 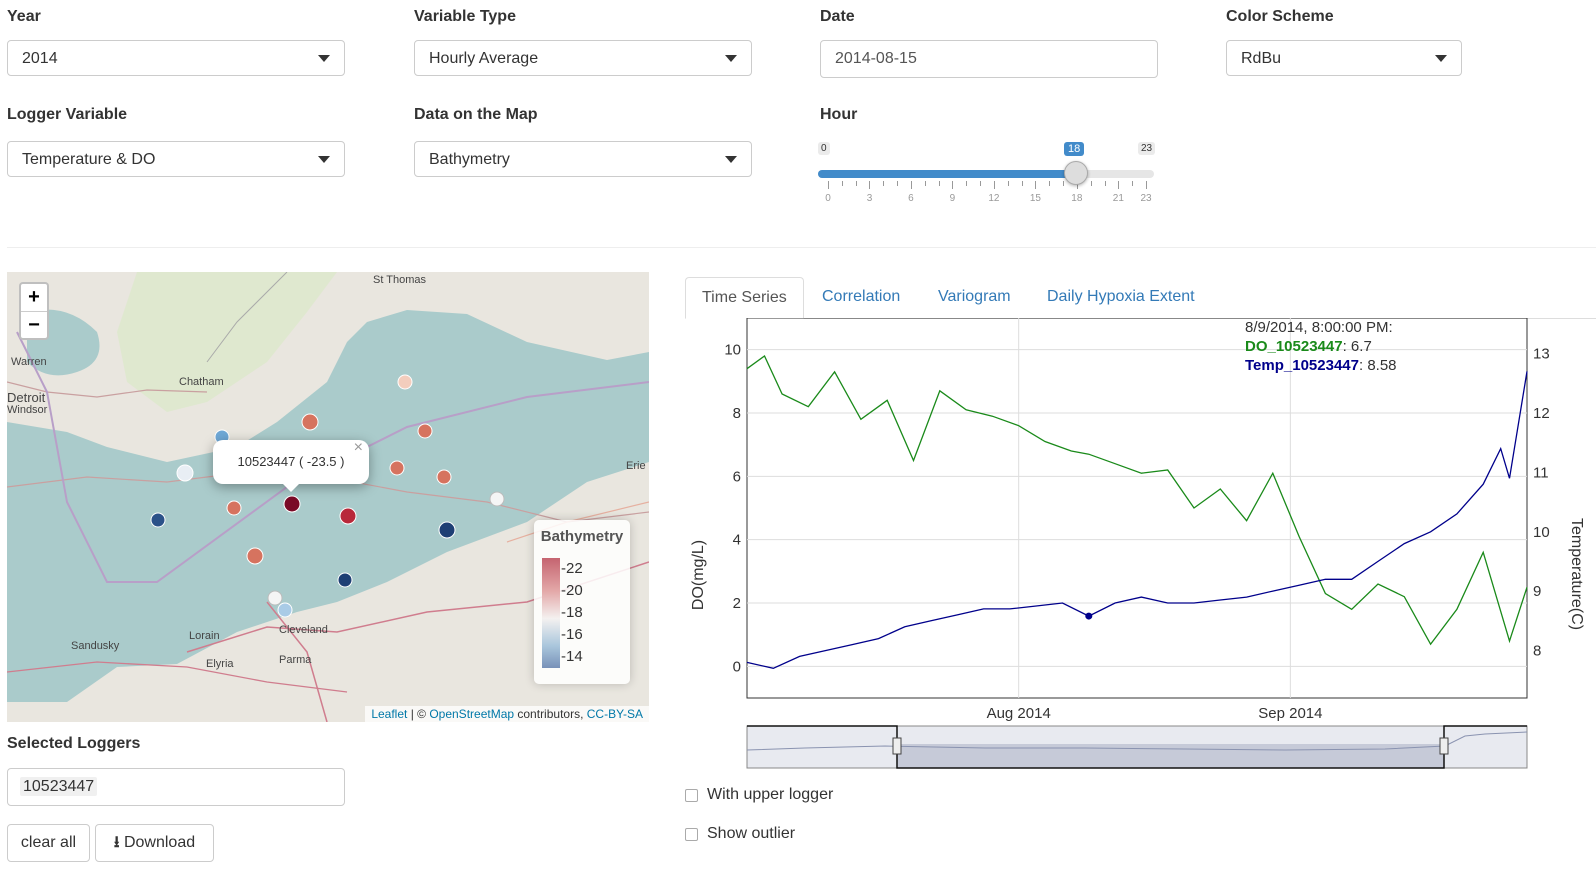 I want to click on tab-correlation: Correlation, so click(x=861, y=296).